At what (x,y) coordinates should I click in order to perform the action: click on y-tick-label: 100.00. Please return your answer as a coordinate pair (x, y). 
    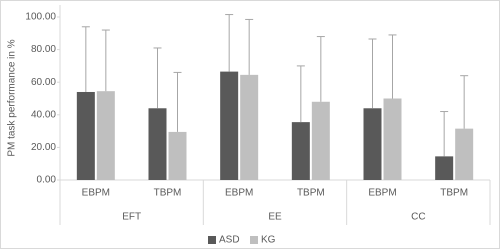
    Looking at the image, I should click on (40, 17).